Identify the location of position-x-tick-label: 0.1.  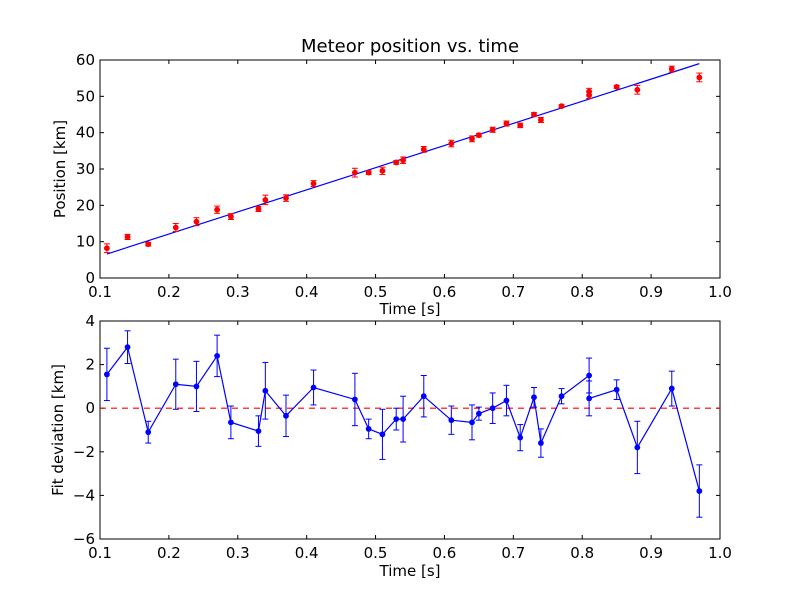
(100, 292).